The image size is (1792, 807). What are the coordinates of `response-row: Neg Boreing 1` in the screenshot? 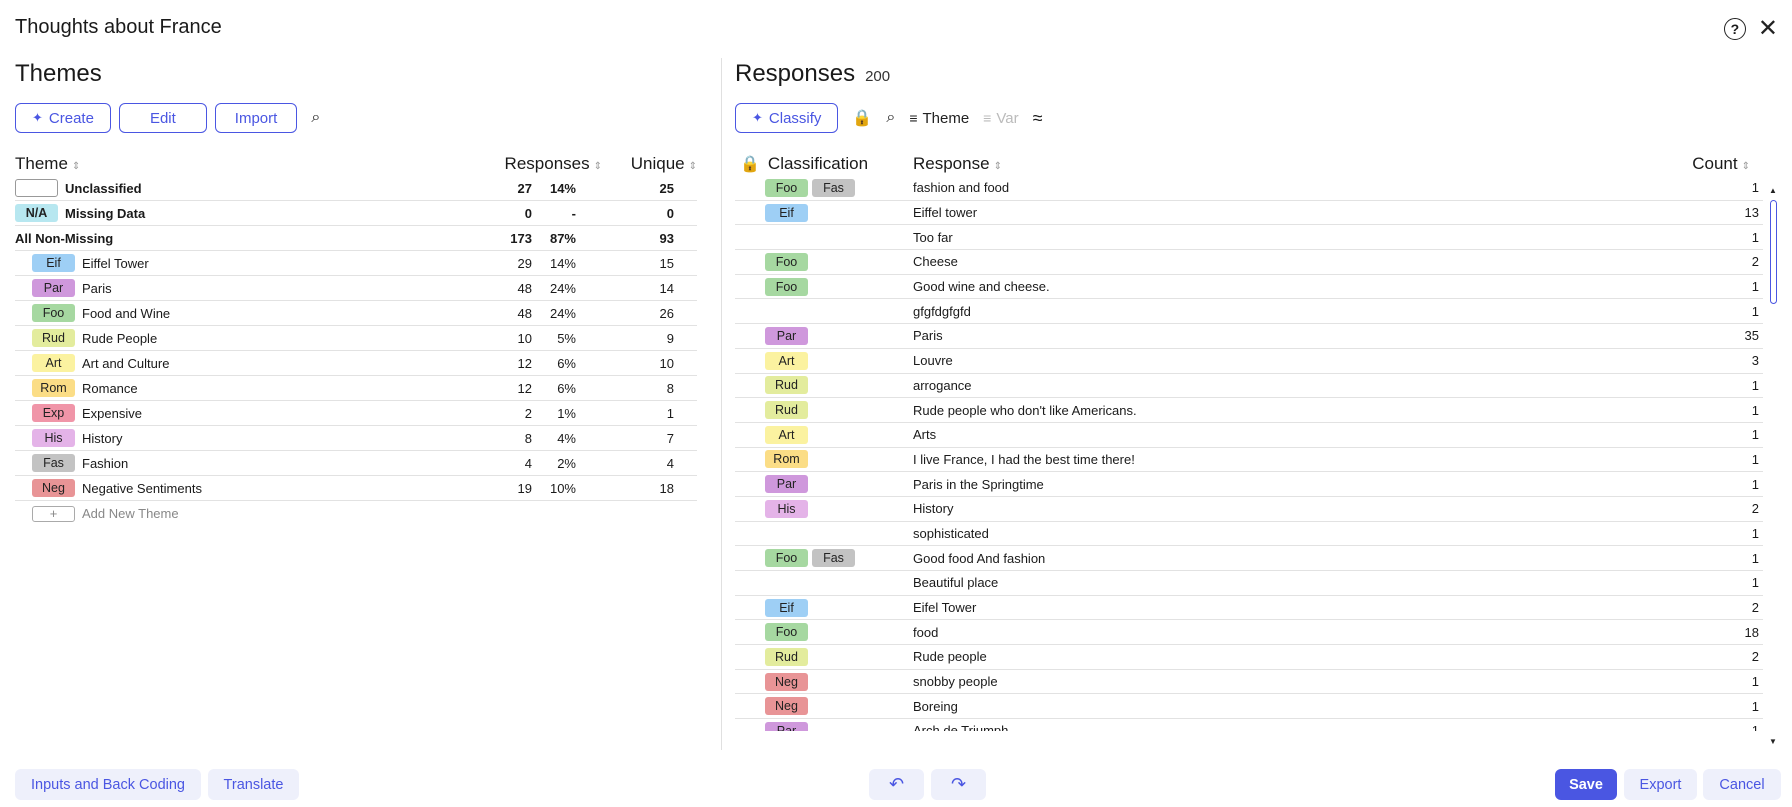 It's located at (1249, 707).